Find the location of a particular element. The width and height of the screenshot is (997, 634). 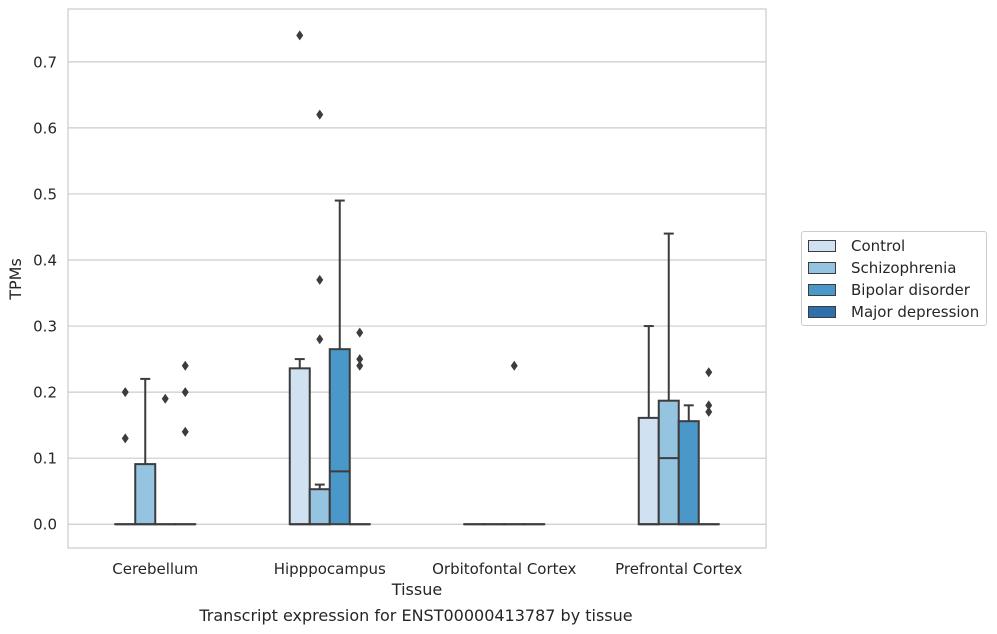

y-tick-label: 0.5 is located at coordinates (45, 194).